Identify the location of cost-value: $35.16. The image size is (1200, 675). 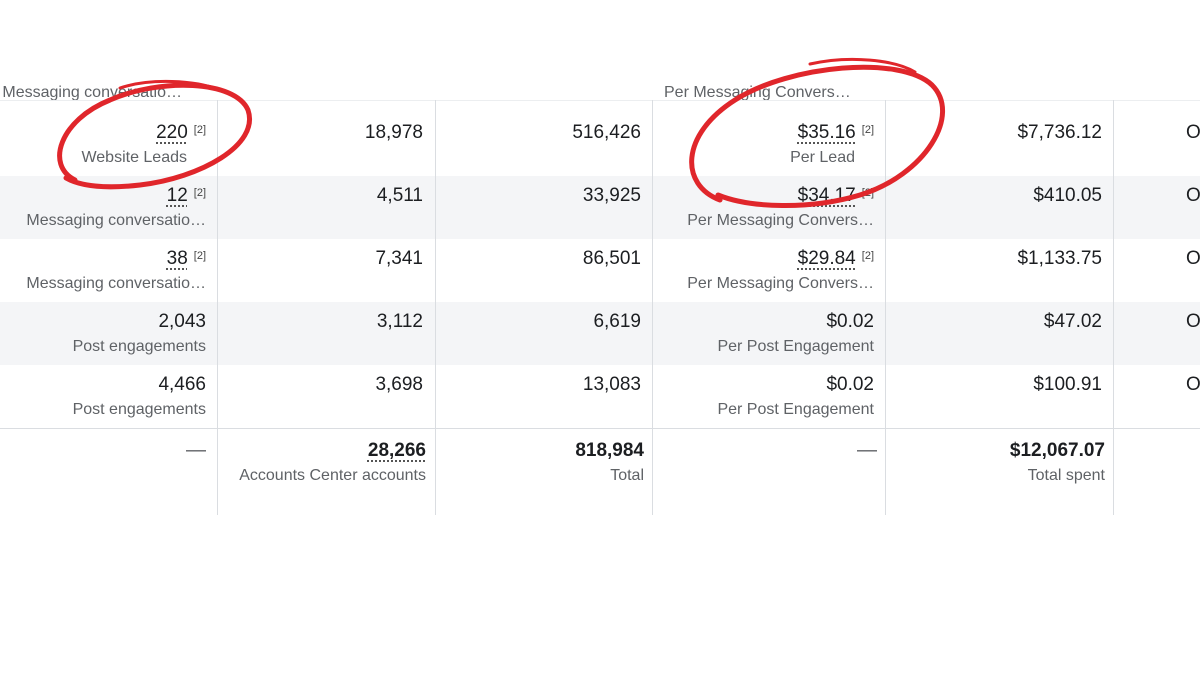
(826, 132).